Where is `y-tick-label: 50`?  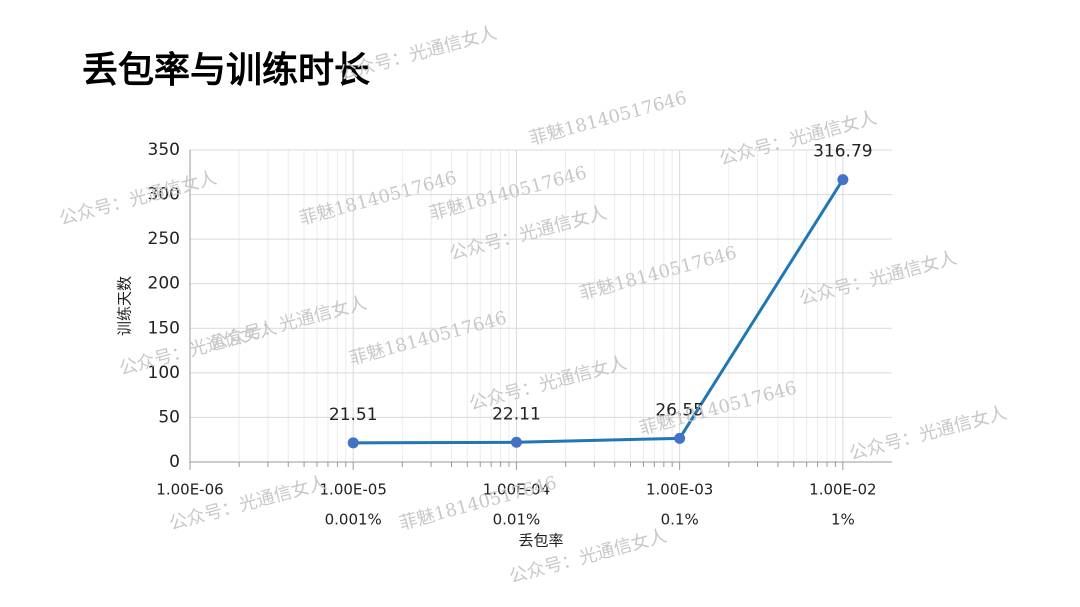
y-tick-label: 50 is located at coordinates (169, 417).